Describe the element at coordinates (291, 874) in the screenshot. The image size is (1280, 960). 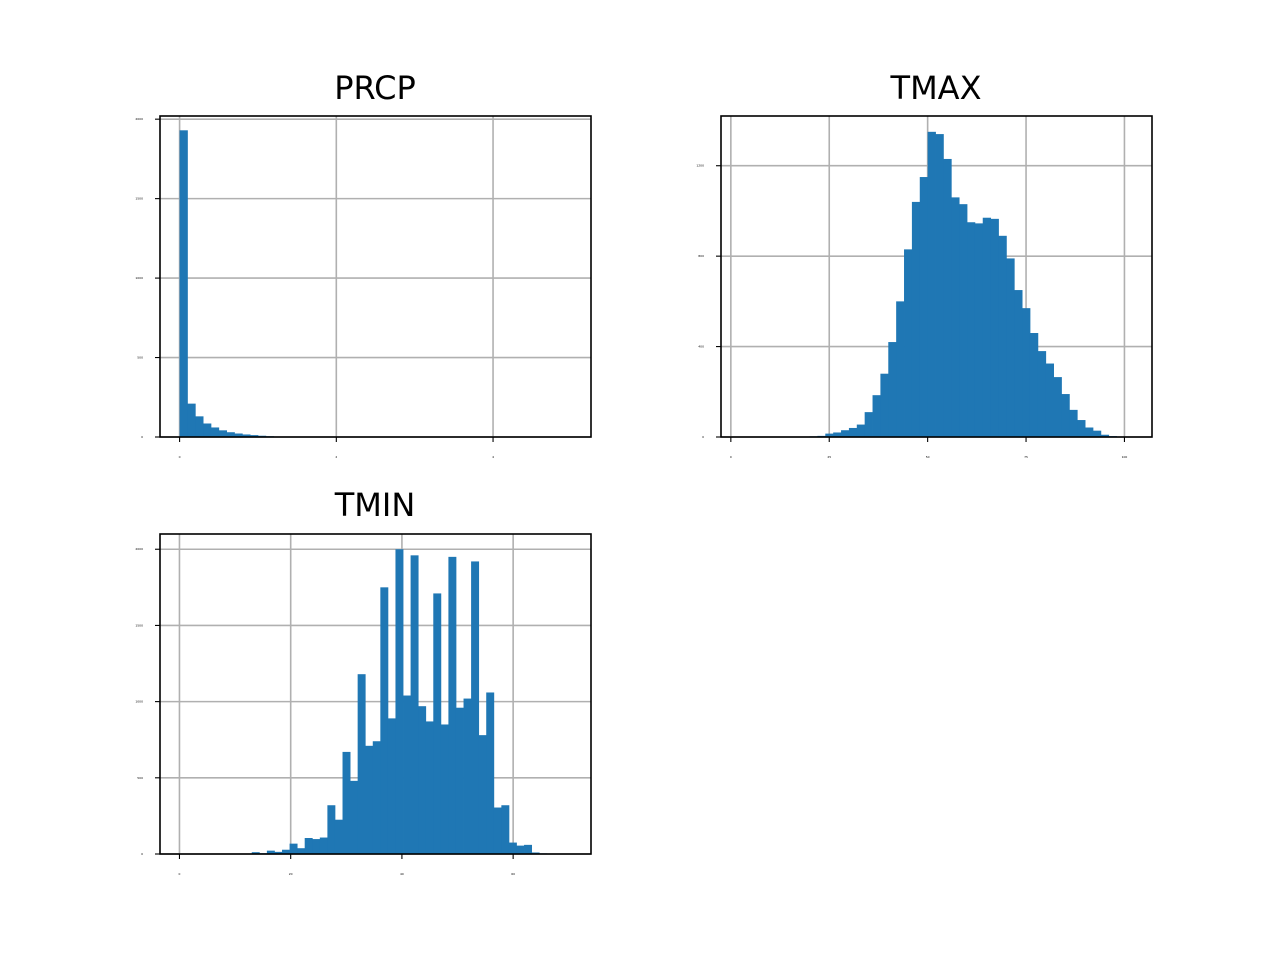
I see `tmin-xtick-label-1: 20` at that location.